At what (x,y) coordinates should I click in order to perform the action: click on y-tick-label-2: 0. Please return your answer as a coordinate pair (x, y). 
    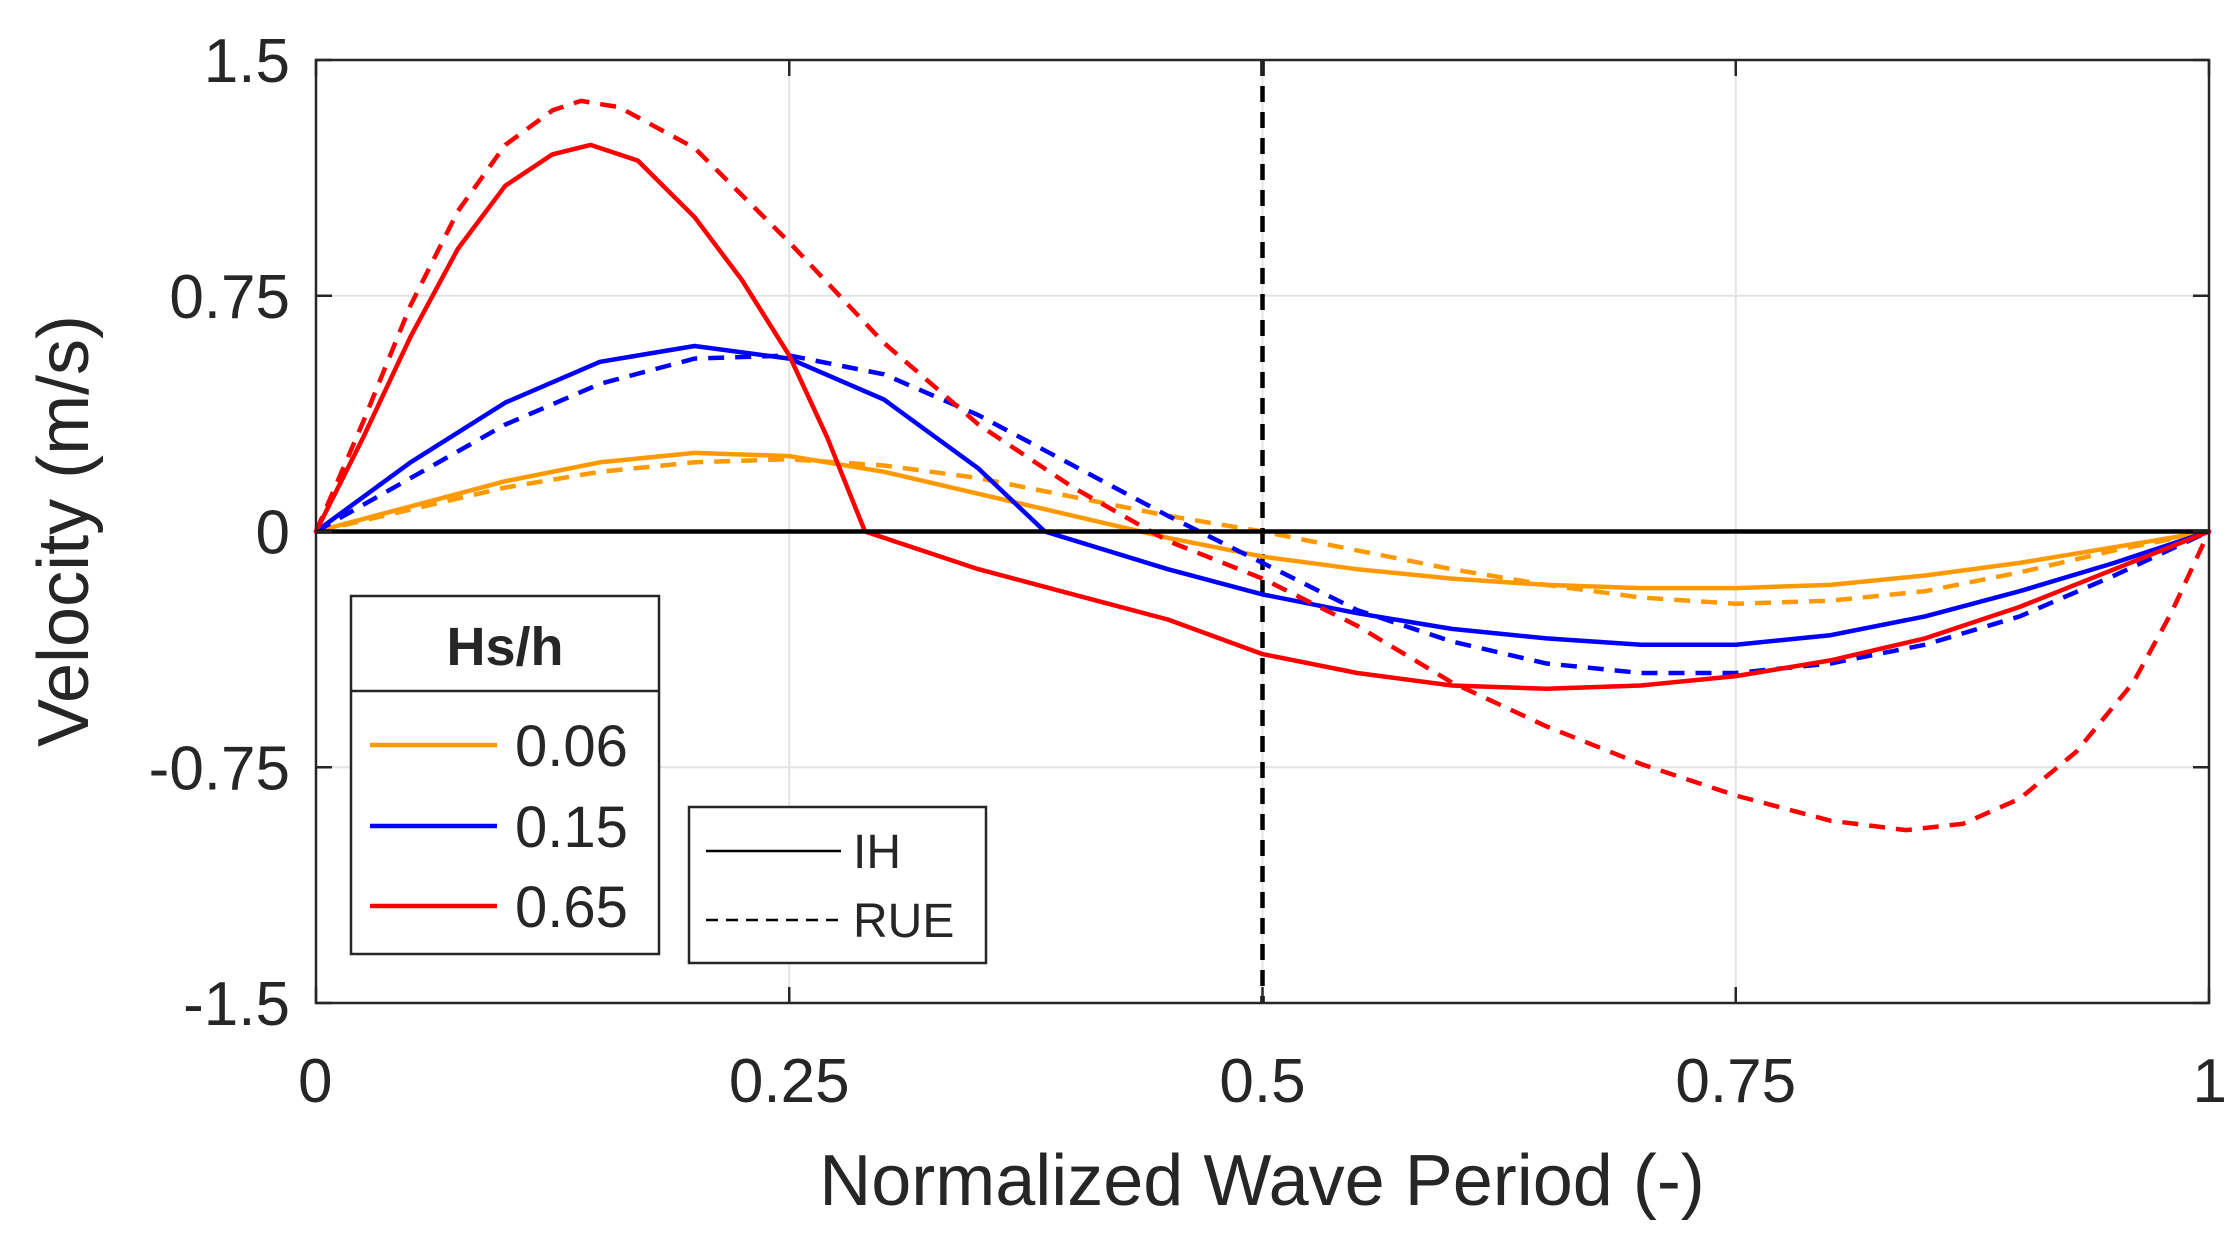
    Looking at the image, I should click on (273, 533).